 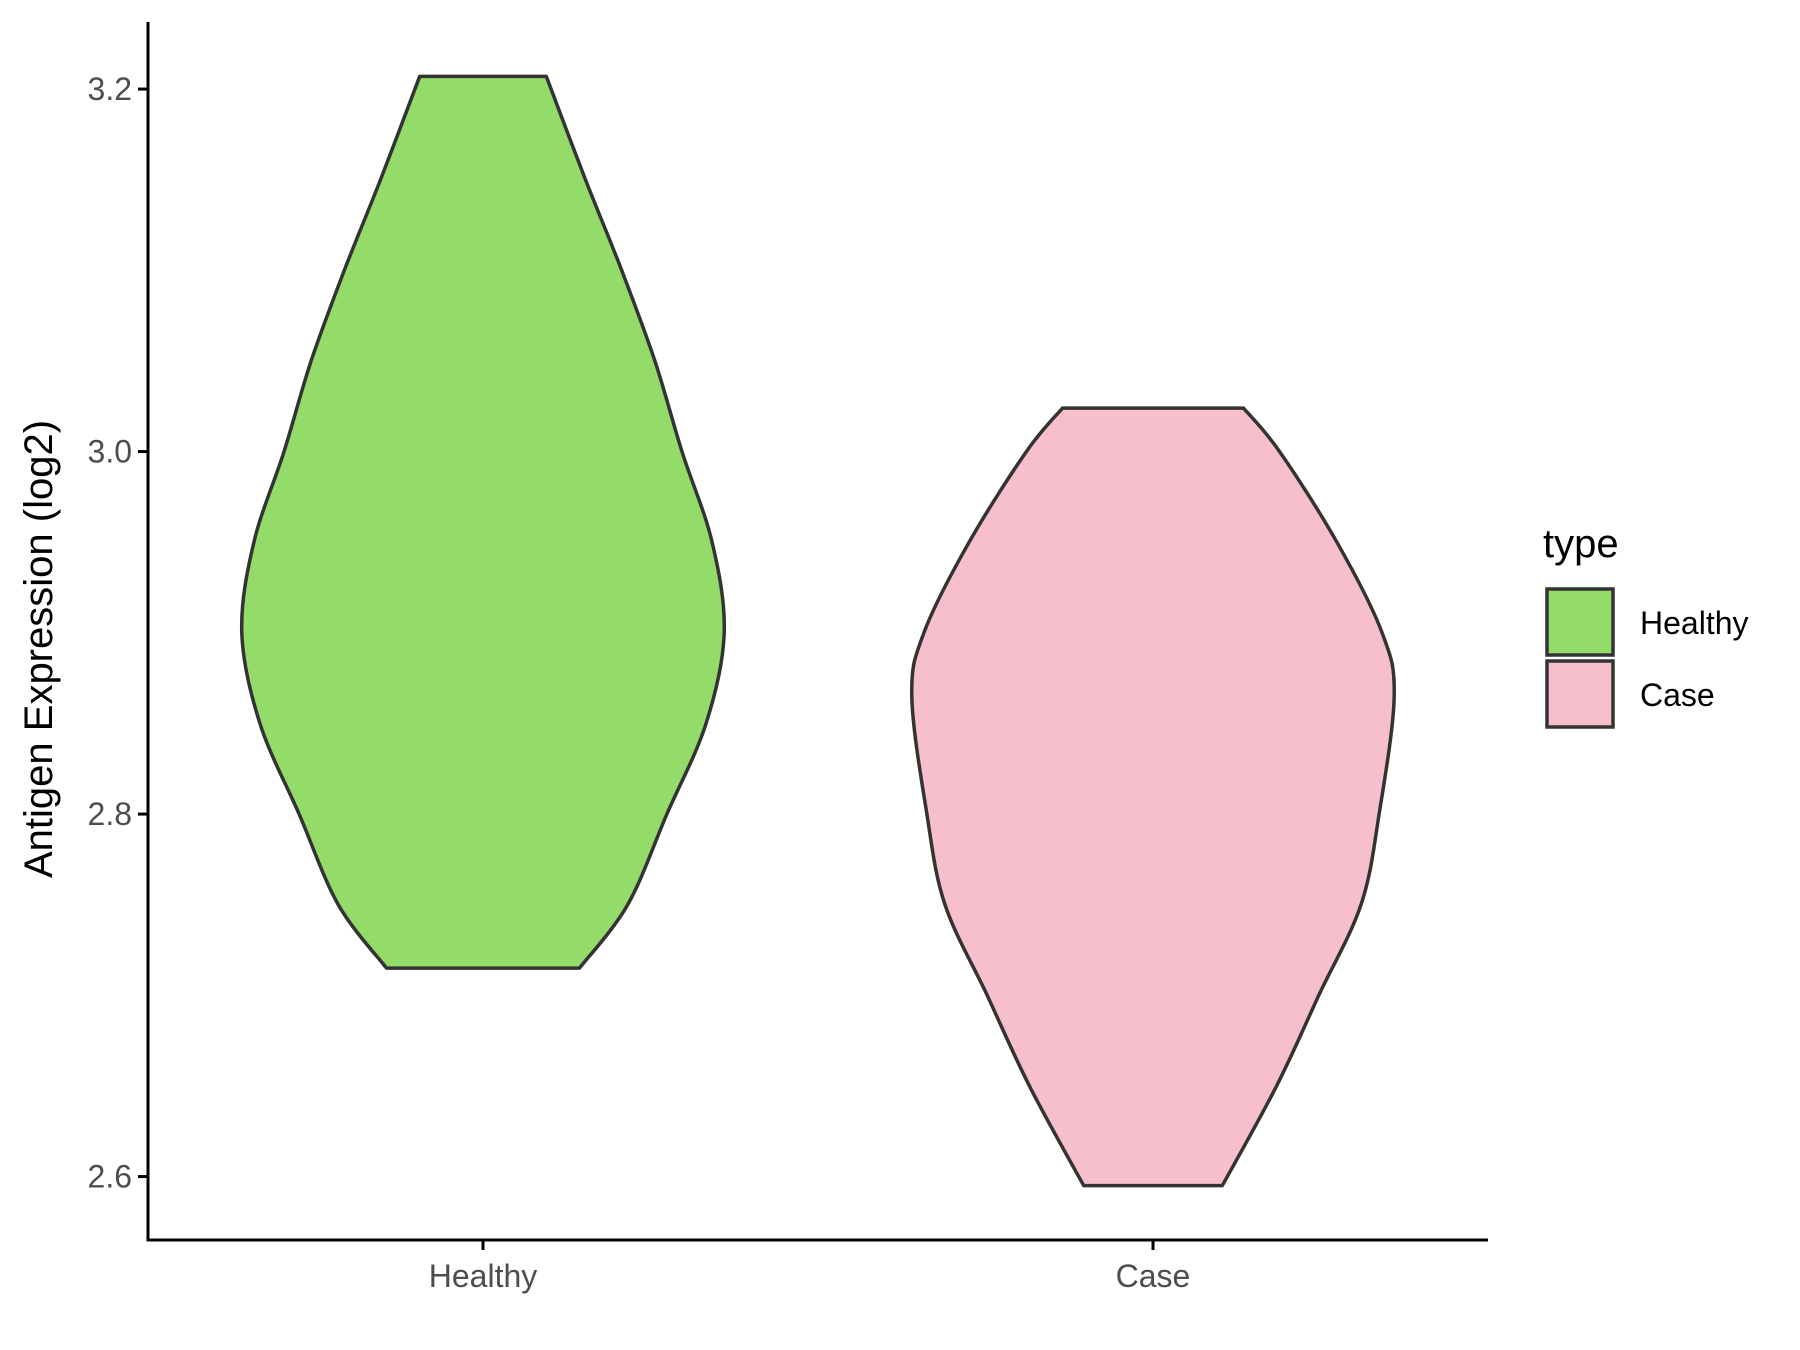 I want to click on legend-label-case: Case, so click(x=1677, y=695).